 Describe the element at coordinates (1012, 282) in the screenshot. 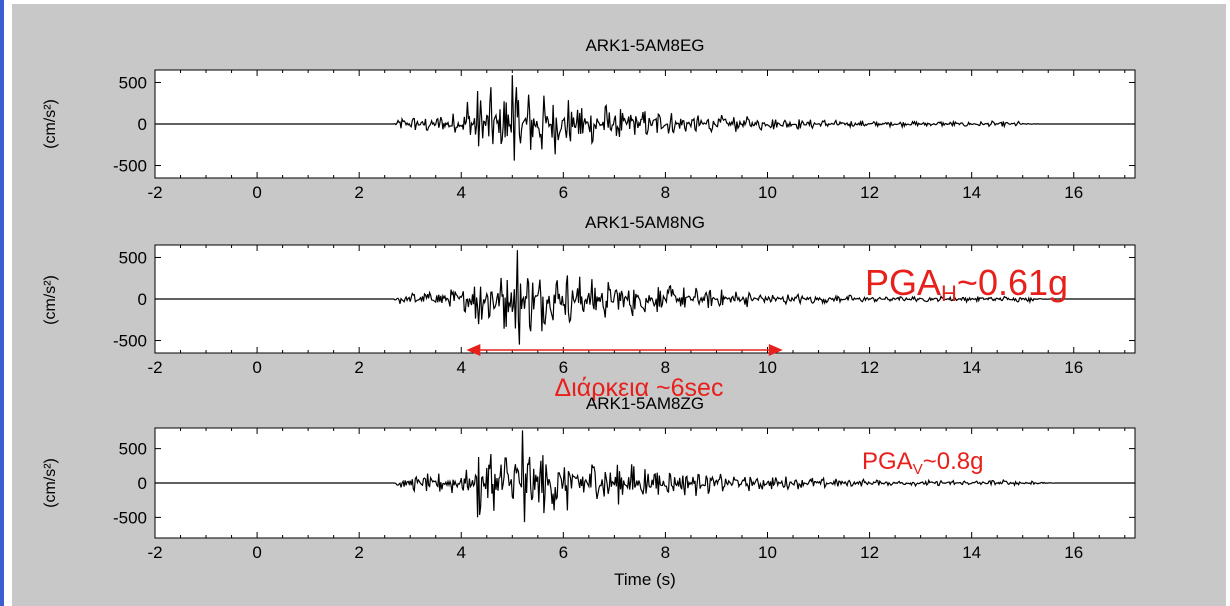

I see `pga-h-tail: ~0.61g` at that location.